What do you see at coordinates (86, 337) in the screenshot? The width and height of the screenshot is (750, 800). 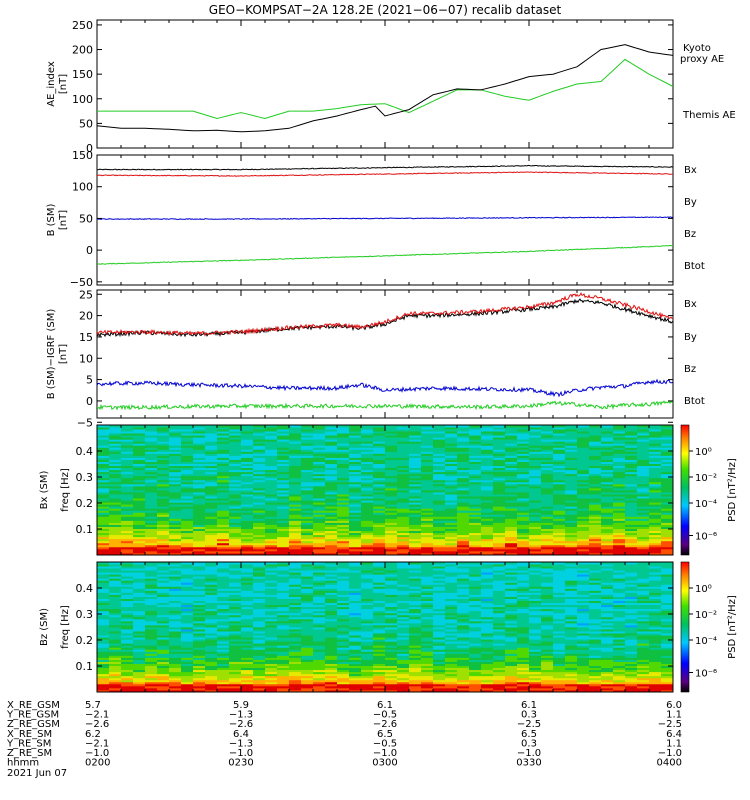 I see `y-tick-label: 15` at bounding box center [86, 337].